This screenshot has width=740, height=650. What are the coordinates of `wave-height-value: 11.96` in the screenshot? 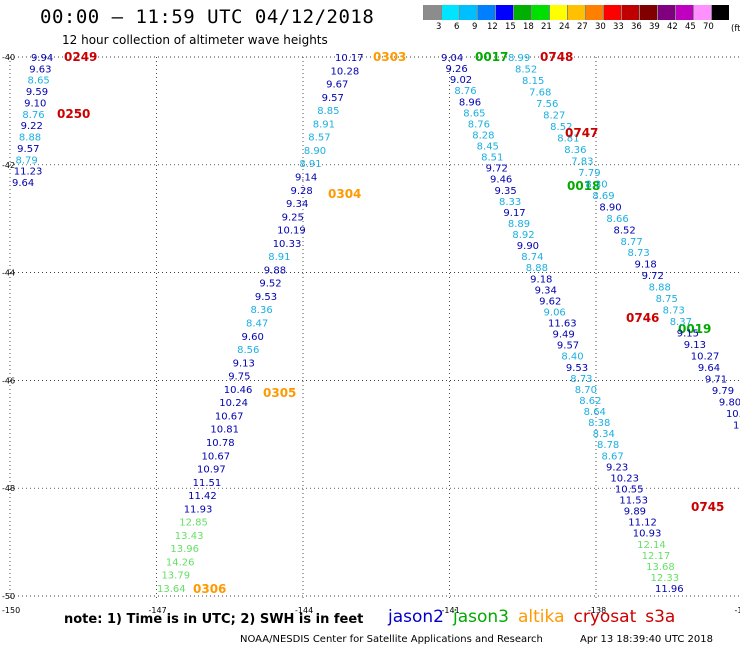 It's located at (669, 589).